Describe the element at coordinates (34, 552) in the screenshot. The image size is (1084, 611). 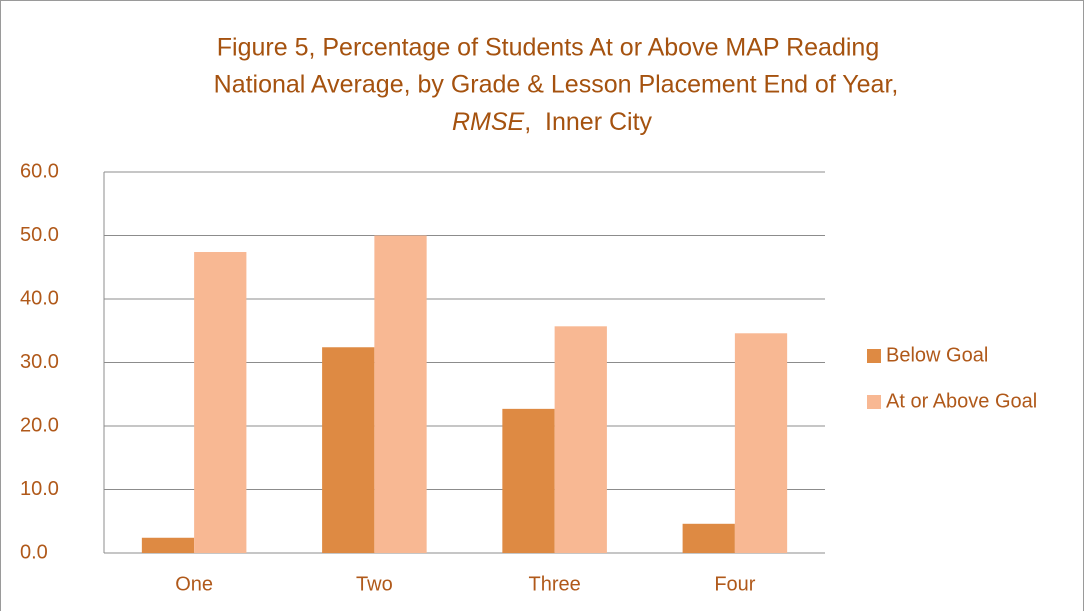
I see `y-tick-label: 0.0` at that location.